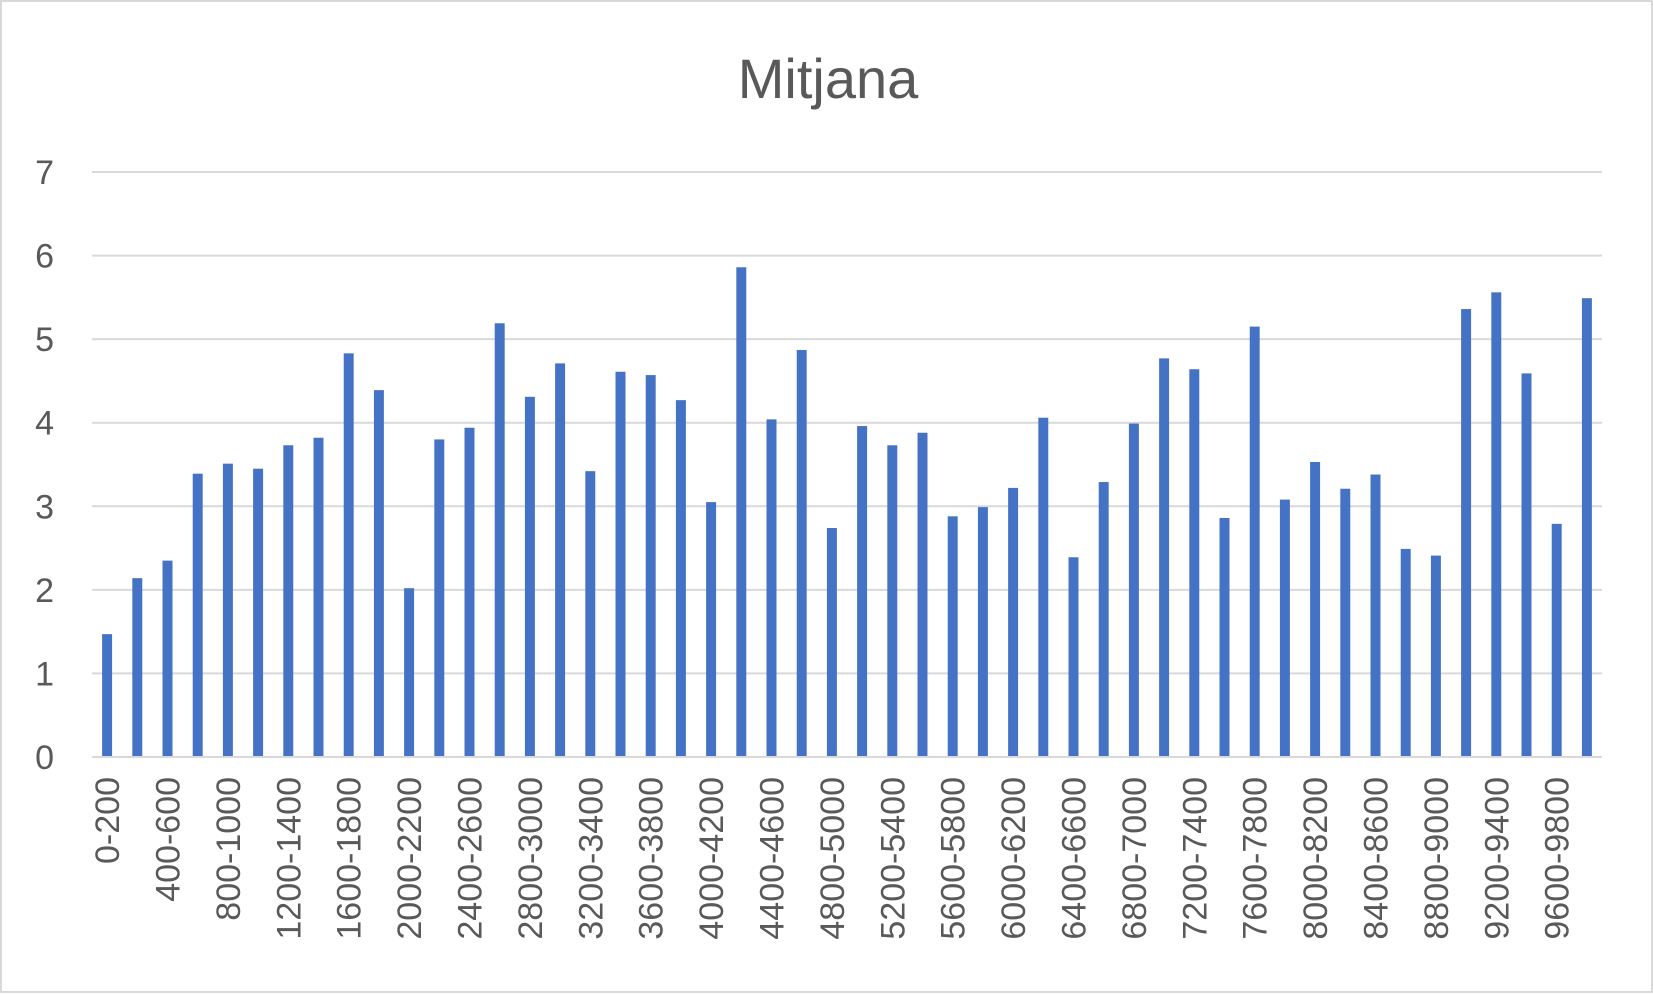 This screenshot has width=1653, height=995. What do you see at coordinates (1256, 858) in the screenshot?
I see `x-tick-label: 7600-7800` at bounding box center [1256, 858].